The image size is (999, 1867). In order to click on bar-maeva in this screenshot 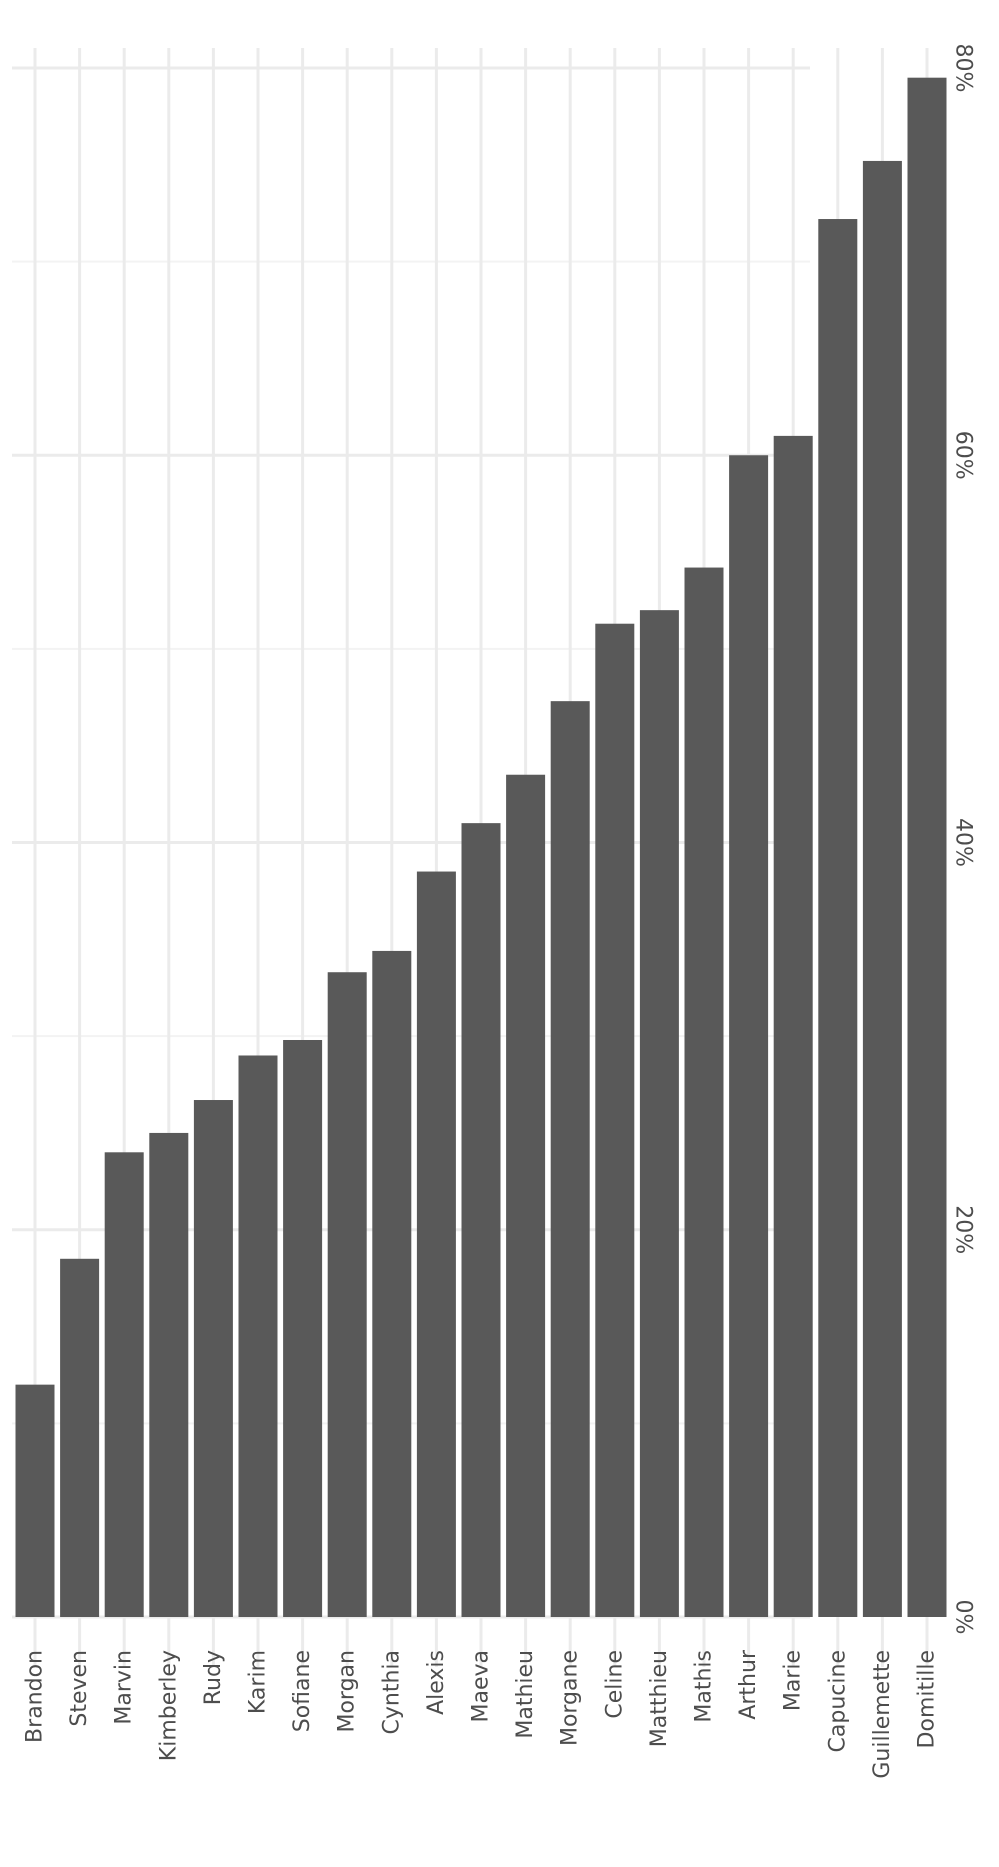, I will do `click(481, 1220)`.